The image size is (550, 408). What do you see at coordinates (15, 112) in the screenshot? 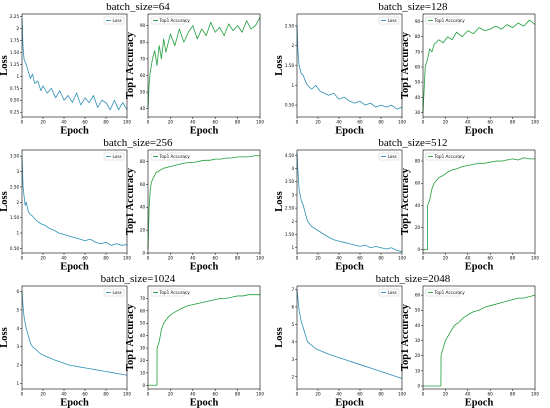
I see `chart-1-loss-plot-ytick-label: 0.25` at bounding box center [15, 112].